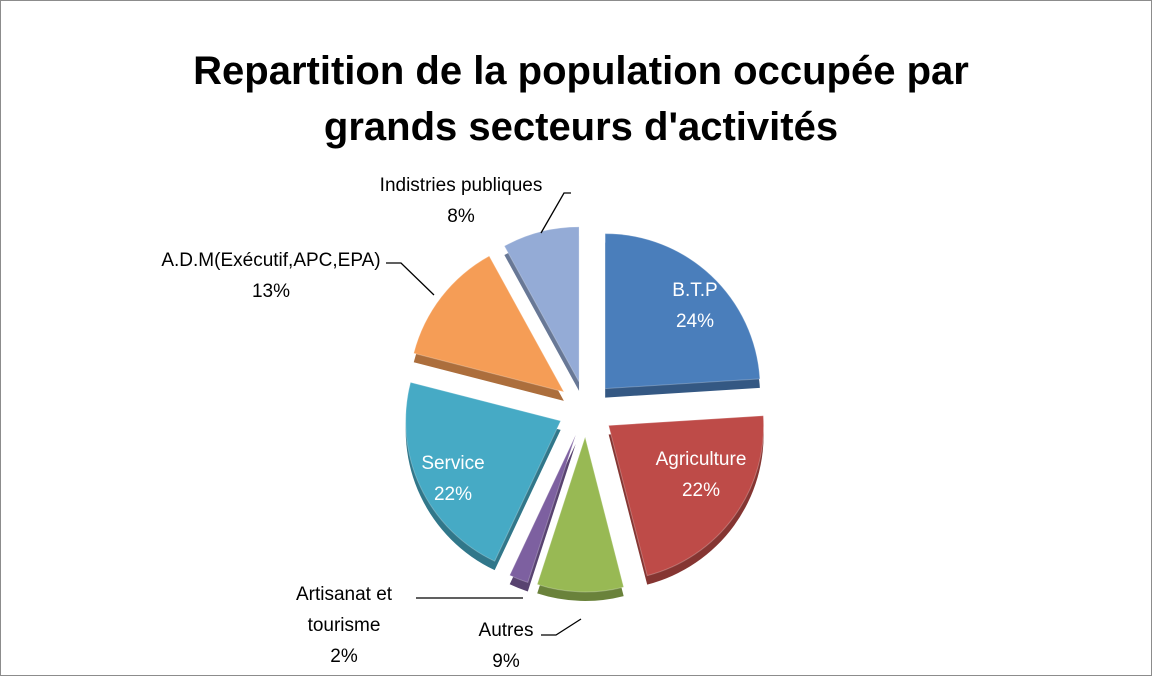 The width and height of the screenshot is (1152, 676). What do you see at coordinates (506, 630) in the screenshot?
I see `slice-category: Autres` at bounding box center [506, 630].